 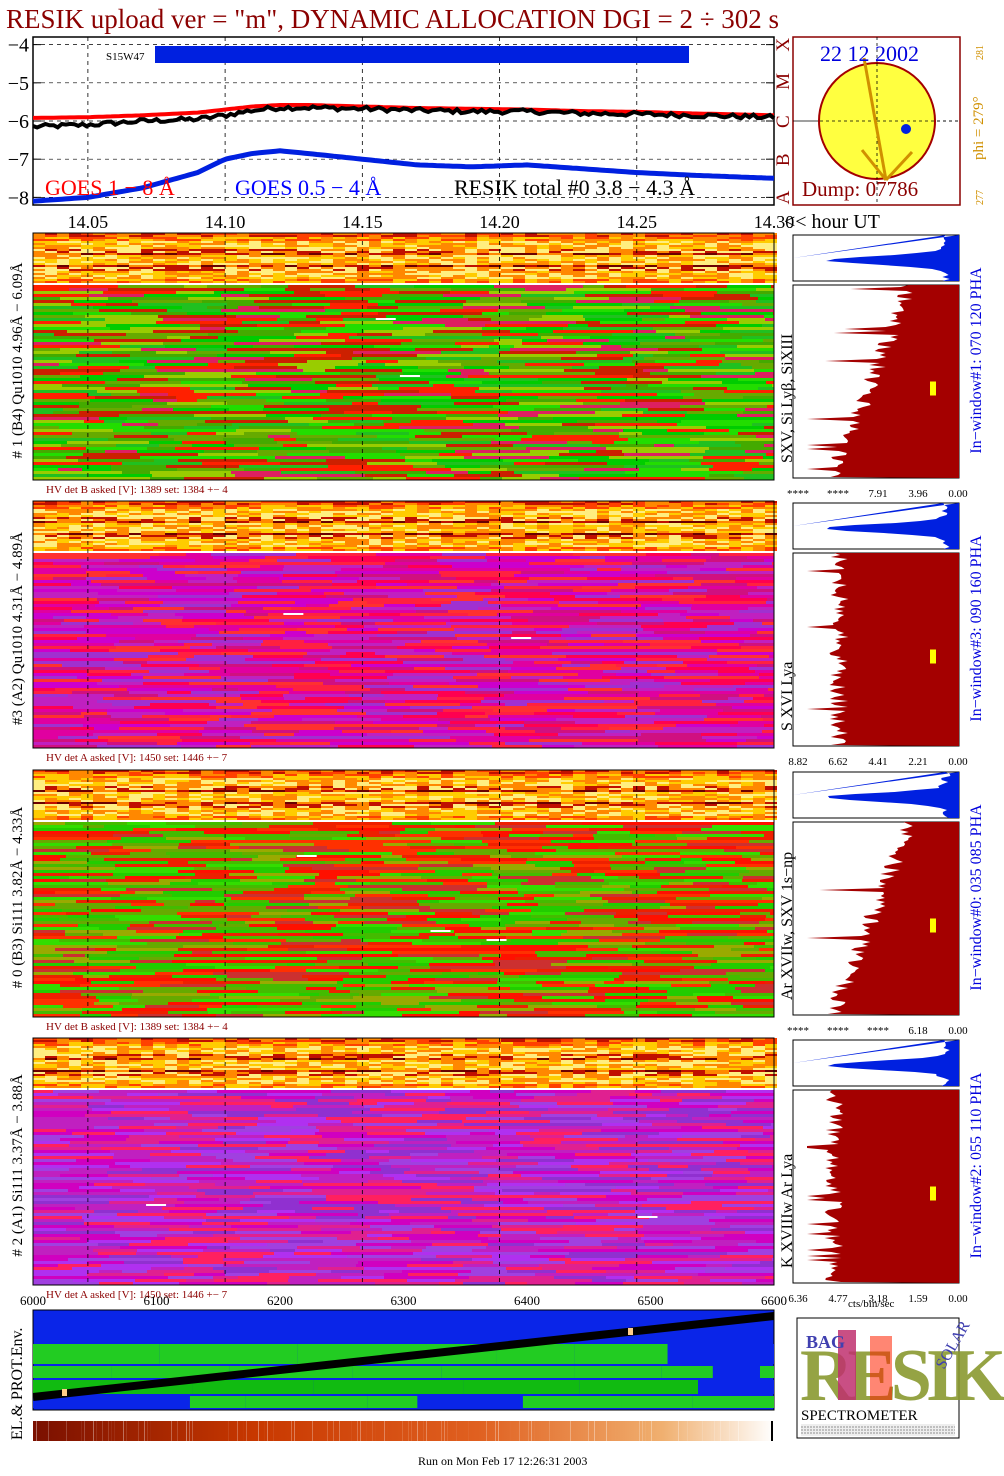 I want to click on dump-label: Dump: 07786, so click(x=860, y=189).